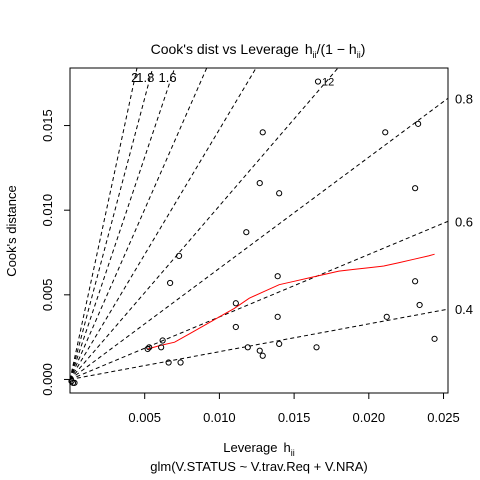 This screenshot has height=480, width=480. I want to click on y-axis: 0.000 0.005 0.010 0.015, so click(55, 252).